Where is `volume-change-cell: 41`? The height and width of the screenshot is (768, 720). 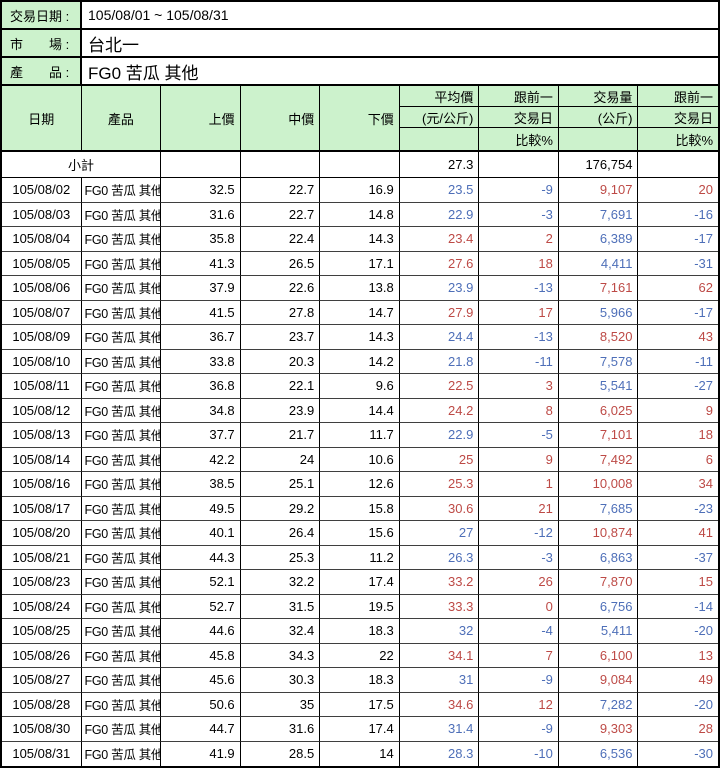
volume-change-cell: 41 is located at coordinates (678, 533).